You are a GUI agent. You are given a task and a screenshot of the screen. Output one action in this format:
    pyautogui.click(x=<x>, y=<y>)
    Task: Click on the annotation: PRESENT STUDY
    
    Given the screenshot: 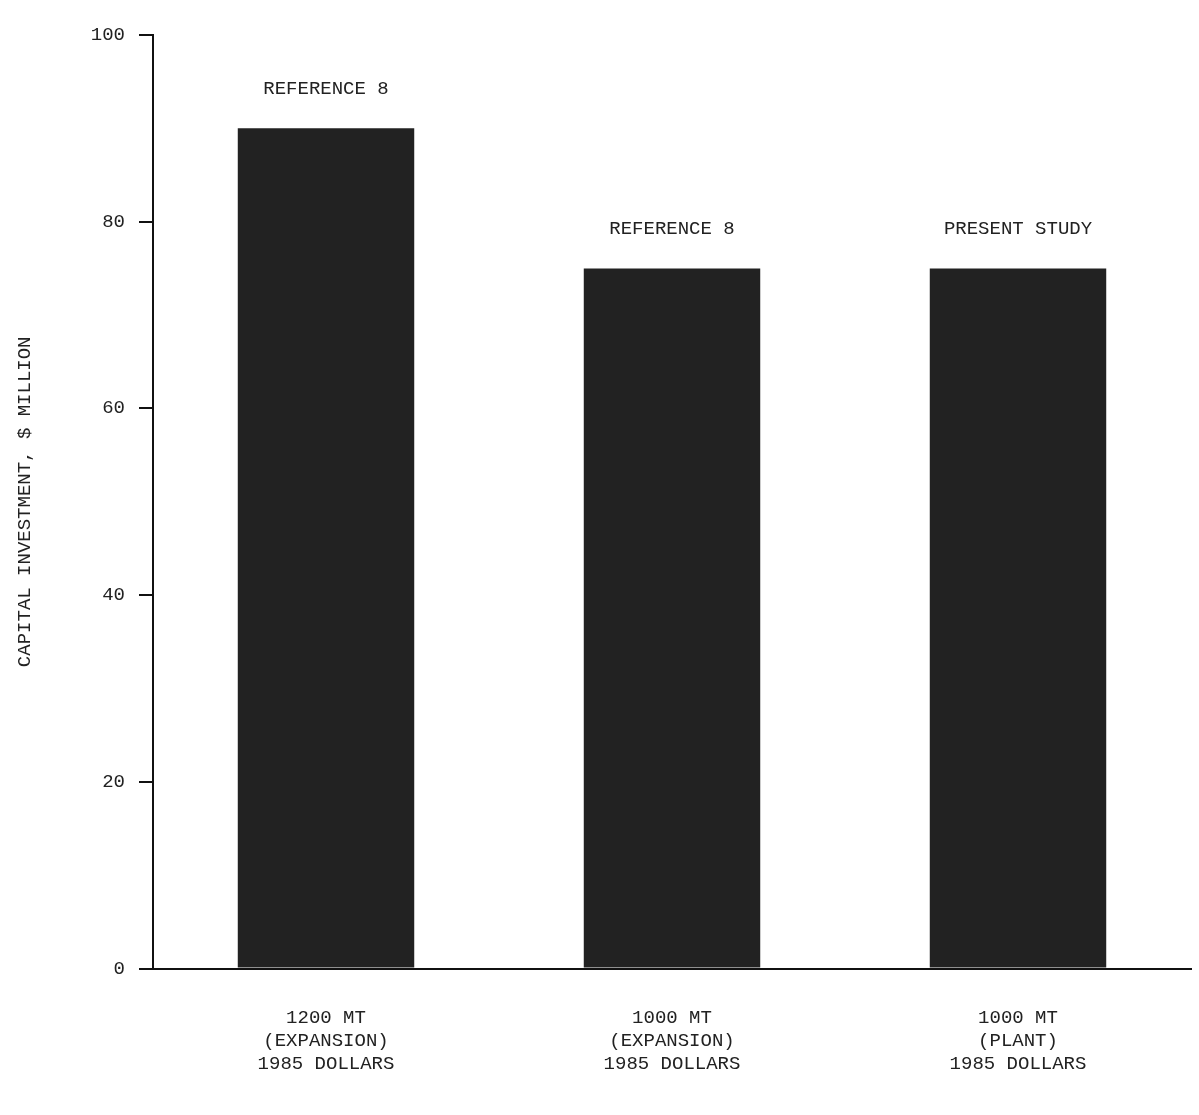 What is the action you would take?
    pyautogui.click(x=1018, y=228)
    